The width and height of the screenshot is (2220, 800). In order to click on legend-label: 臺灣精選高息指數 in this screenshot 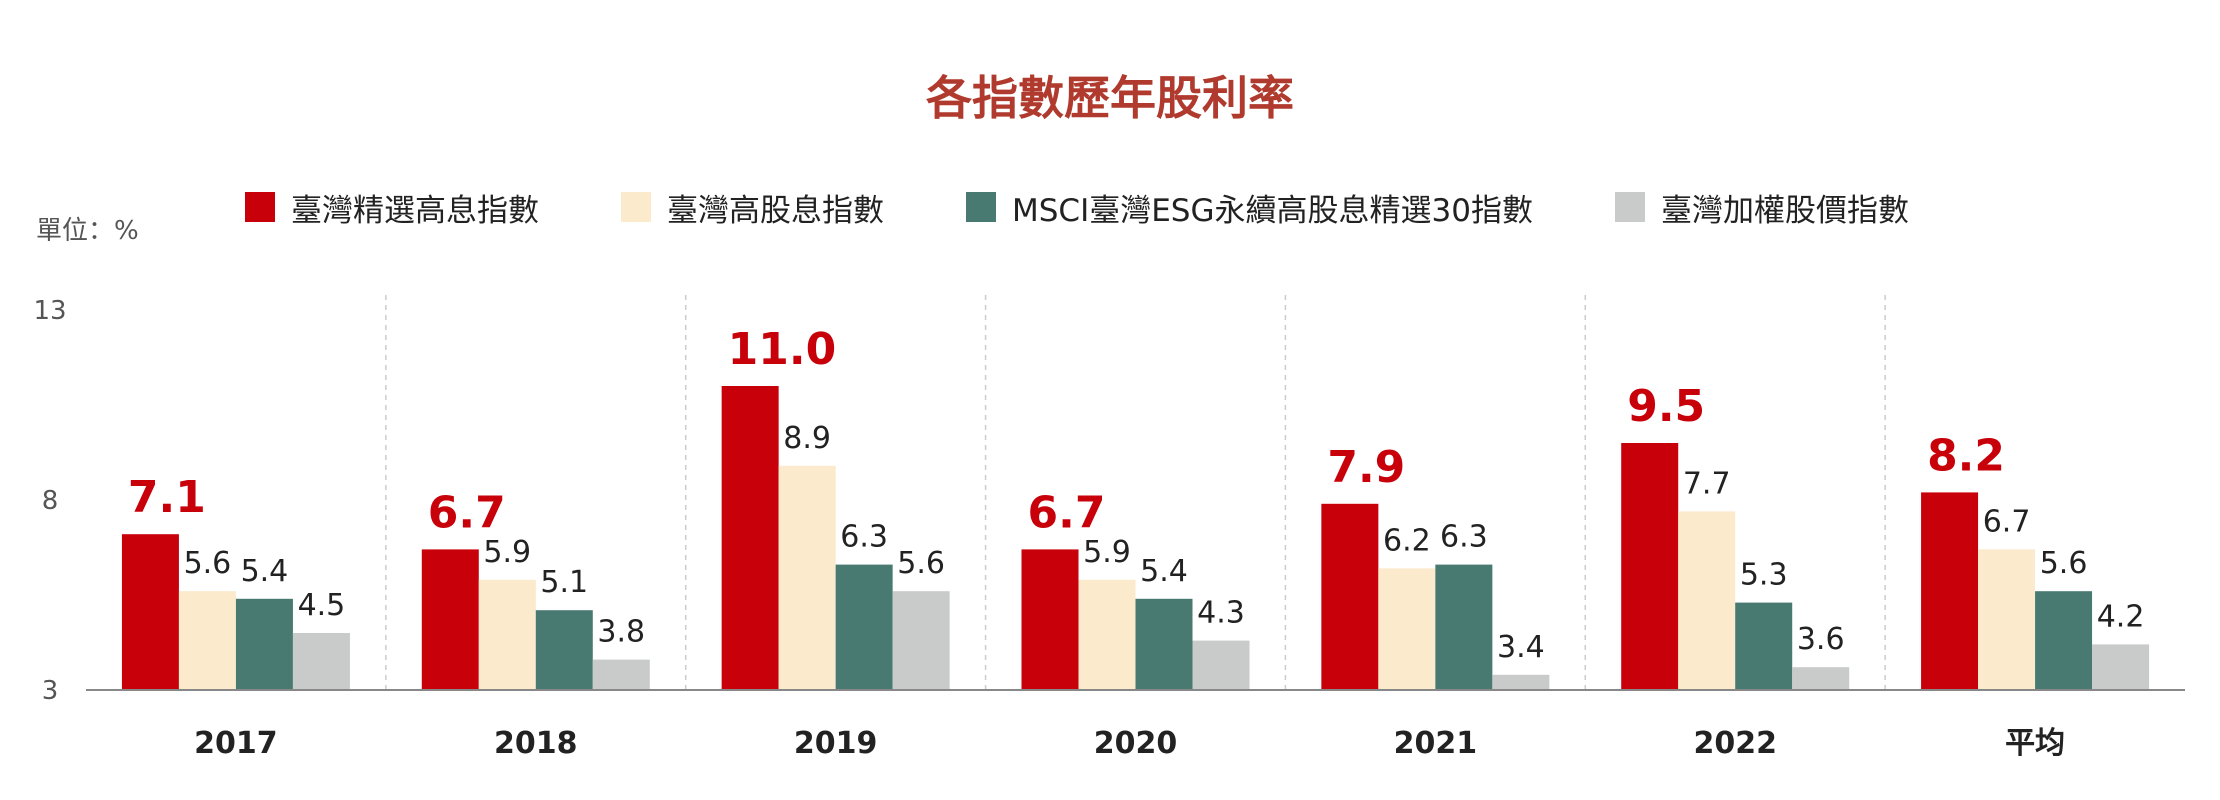, I will do `click(415, 210)`.